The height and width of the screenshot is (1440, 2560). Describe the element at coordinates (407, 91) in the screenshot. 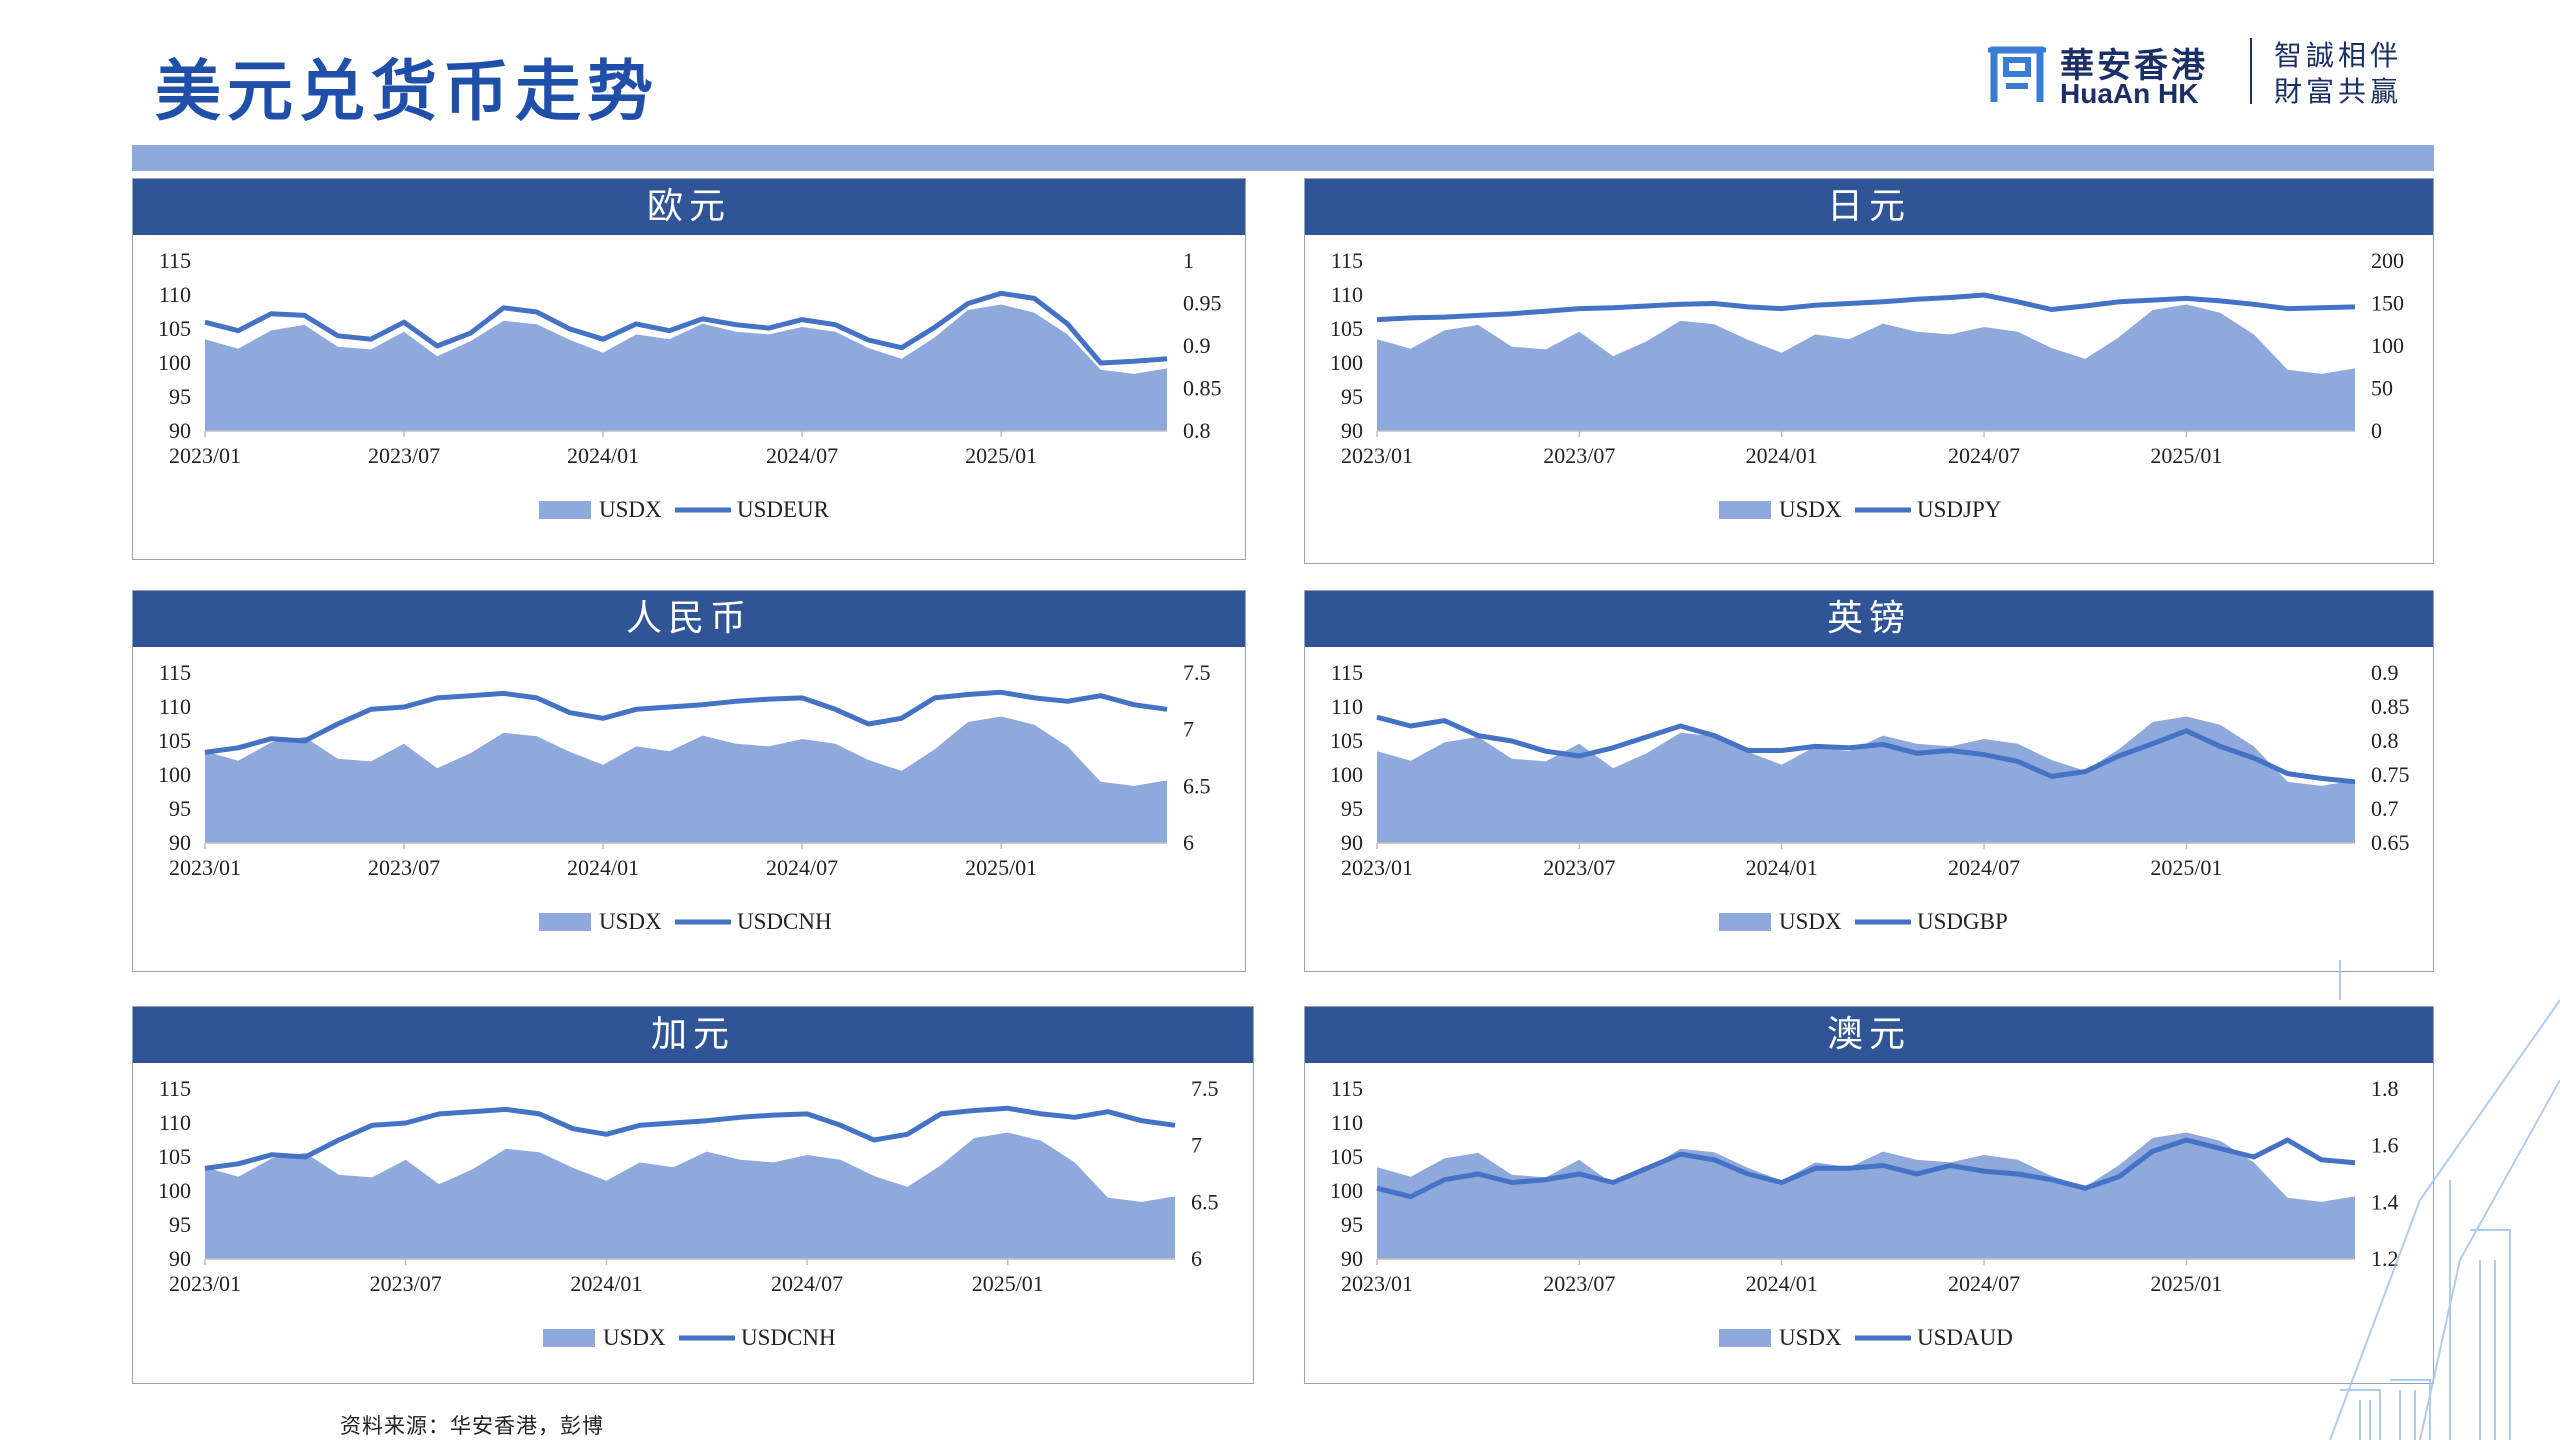

I see `page-title: 美元兑货币走势` at that location.